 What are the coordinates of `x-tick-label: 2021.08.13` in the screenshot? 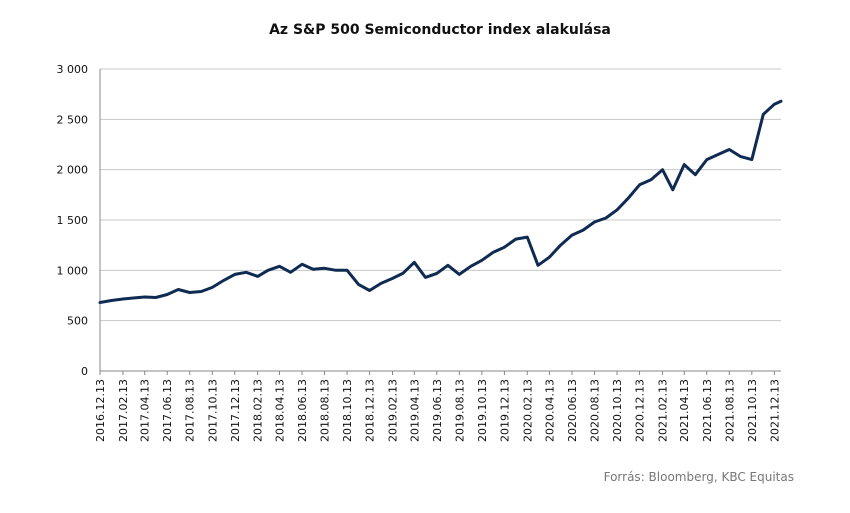 It's located at (729, 410).